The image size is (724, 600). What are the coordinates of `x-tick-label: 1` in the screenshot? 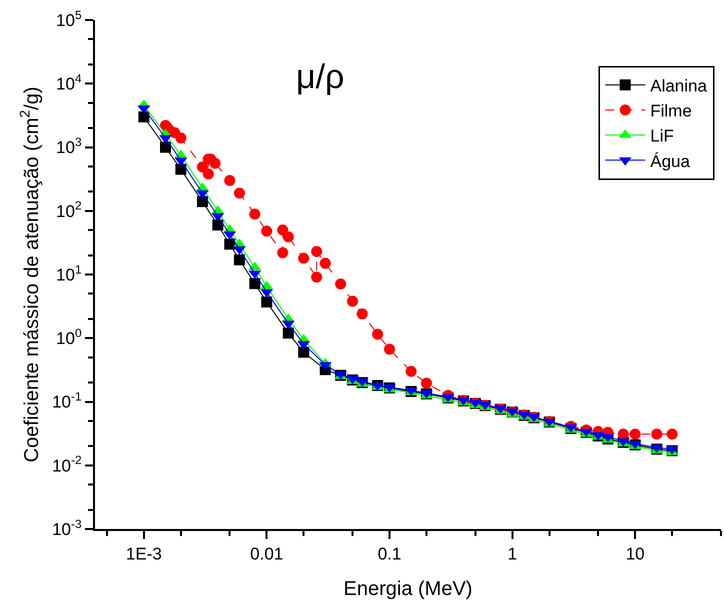 It's located at (513, 554).